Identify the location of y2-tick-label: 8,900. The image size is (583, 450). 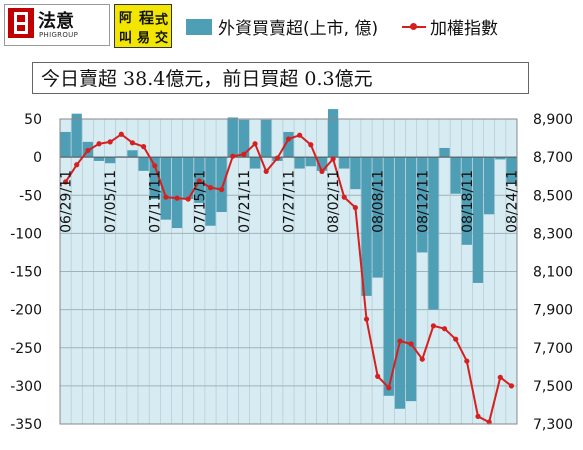
(553, 120).